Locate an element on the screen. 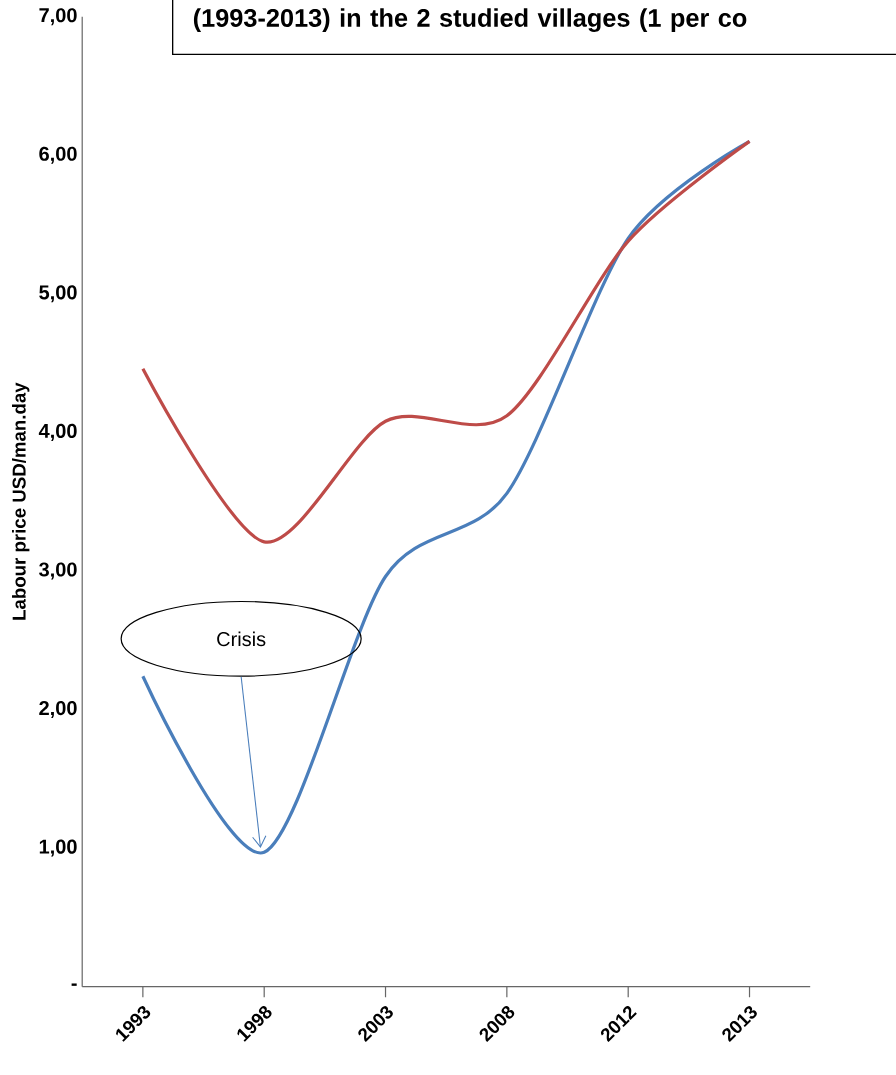 This screenshot has height=1075, width=896. chart-title: (1993-2013) in the 2 studied villages (1 per co is located at coordinates (470, 20).